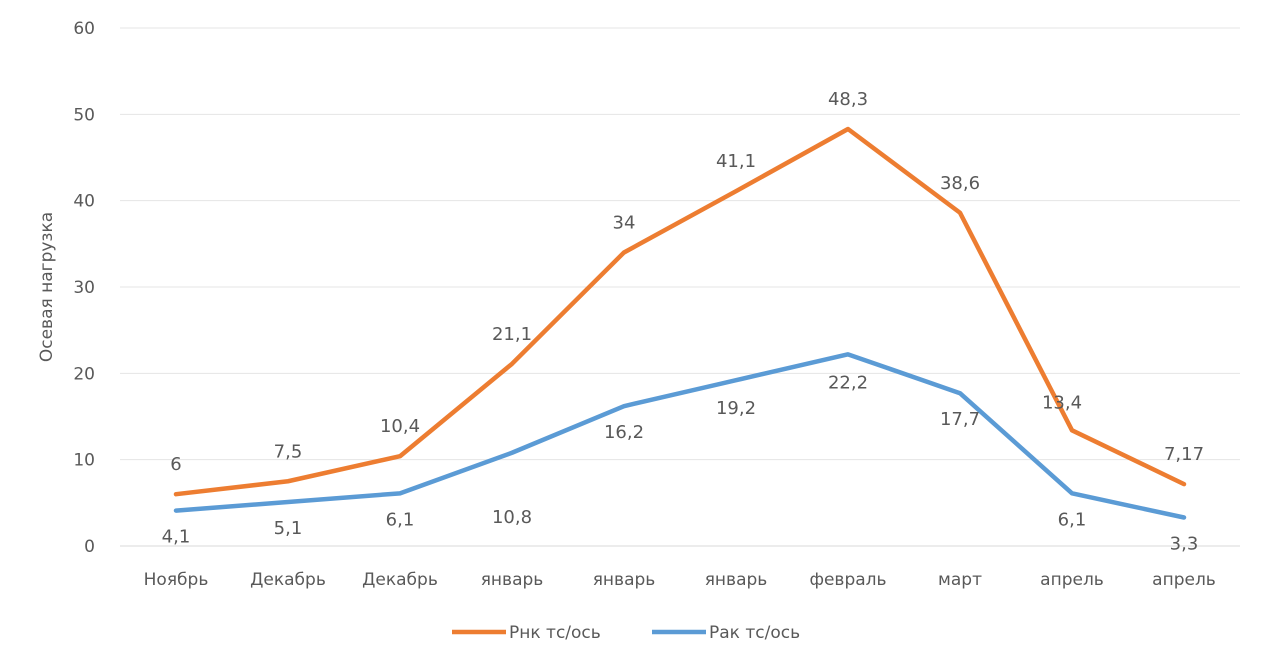  What do you see at coordinates (624, 222) in the screenshot?
I see `data-label: 34` at bounding box center [624, 222].